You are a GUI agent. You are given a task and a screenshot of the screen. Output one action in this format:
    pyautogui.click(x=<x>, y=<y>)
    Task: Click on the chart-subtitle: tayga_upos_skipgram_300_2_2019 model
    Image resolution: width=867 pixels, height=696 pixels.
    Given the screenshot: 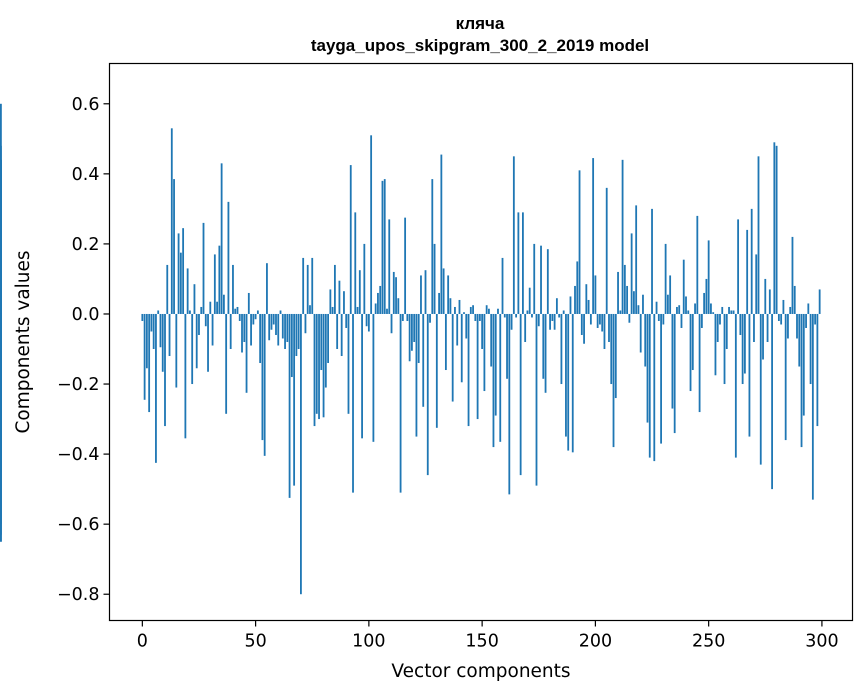 What is the action you would take?
    pyautogui.click(x=480, y=45)
    